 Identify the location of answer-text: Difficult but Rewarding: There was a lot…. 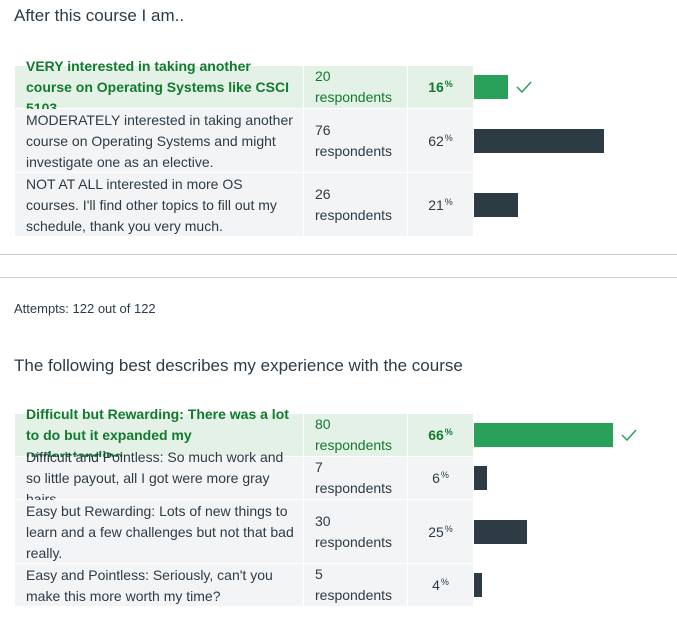
(159, 435).